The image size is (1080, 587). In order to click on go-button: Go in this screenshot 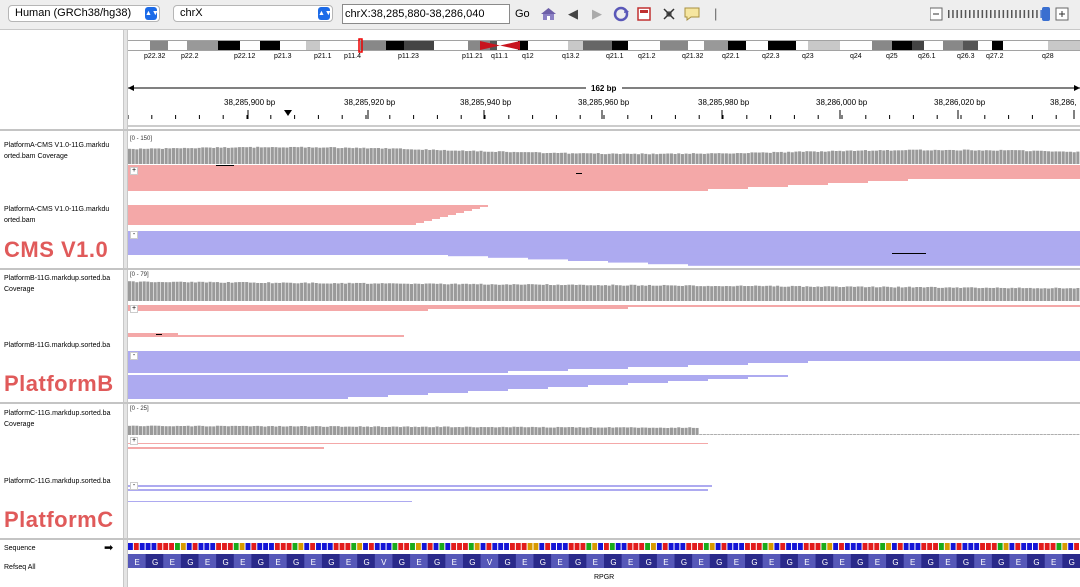, I will do `click(522, 14)`.